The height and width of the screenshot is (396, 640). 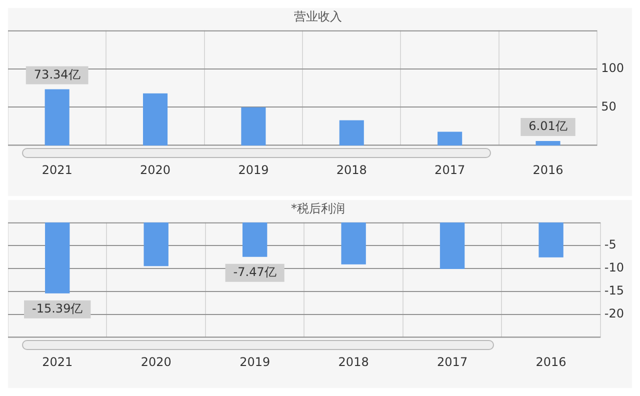 What do you see at coordinates (610, 245) in the screenshot?
I see `y-tick-label: -5` at bounding box center [610, 245].